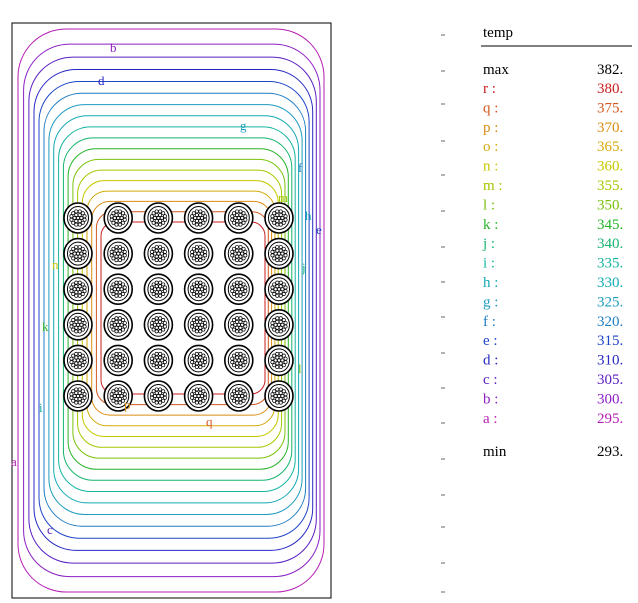  What do you see at coordinates (610, 167) in the screenshot?
I see `legend-level-value: 360.` at bounding box center [610, 167].